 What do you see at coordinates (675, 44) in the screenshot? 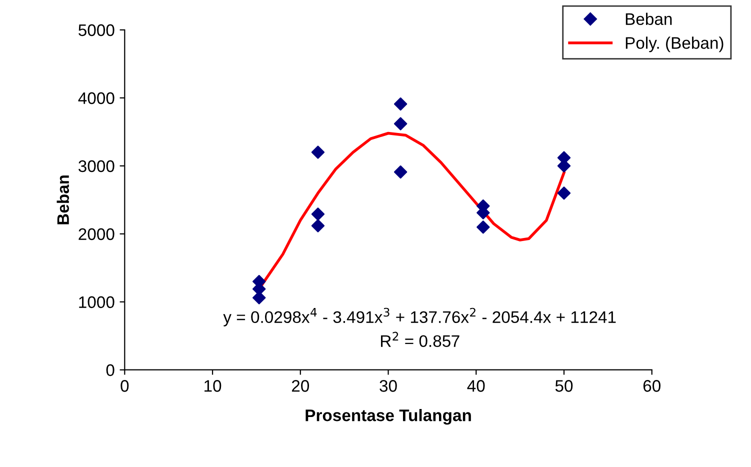
I see `legend-label: Poly. (Beban)` at bounding box center [675, 44].